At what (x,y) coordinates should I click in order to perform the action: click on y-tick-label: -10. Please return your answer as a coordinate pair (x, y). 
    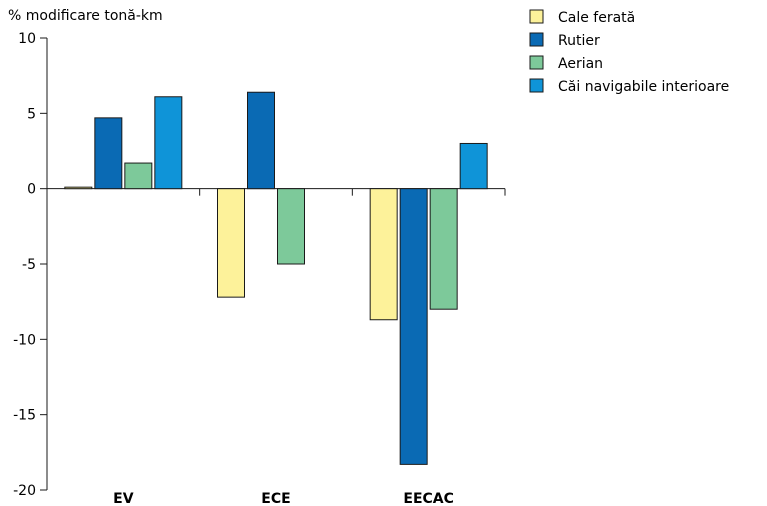
    Looking at the image, I should click on (24, 340).